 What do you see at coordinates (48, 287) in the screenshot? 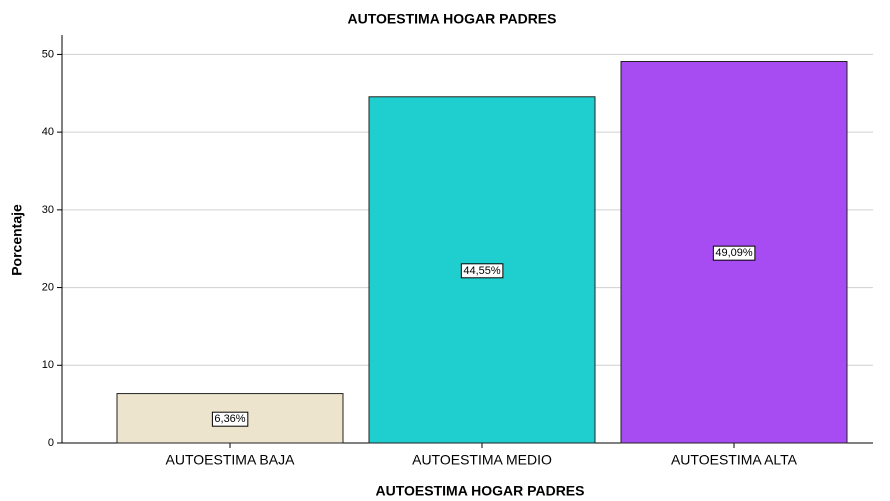
I see `y-tick-label: 20` at bounding box center [48, 287].